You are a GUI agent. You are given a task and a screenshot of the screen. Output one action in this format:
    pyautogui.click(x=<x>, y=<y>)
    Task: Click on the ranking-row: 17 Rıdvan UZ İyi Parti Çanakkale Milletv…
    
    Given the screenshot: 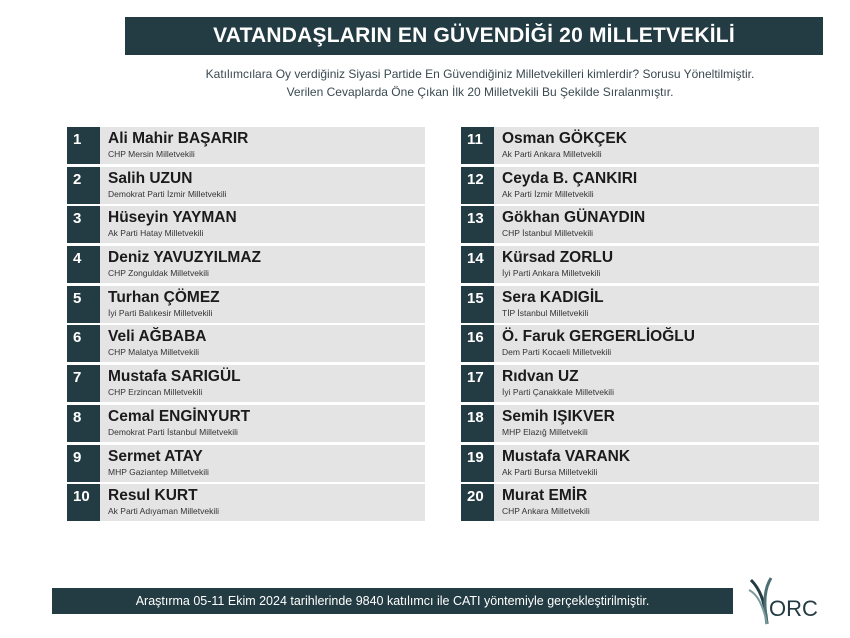 What is the action you would take?
    pyautogui.click(x=640, y=384)
    